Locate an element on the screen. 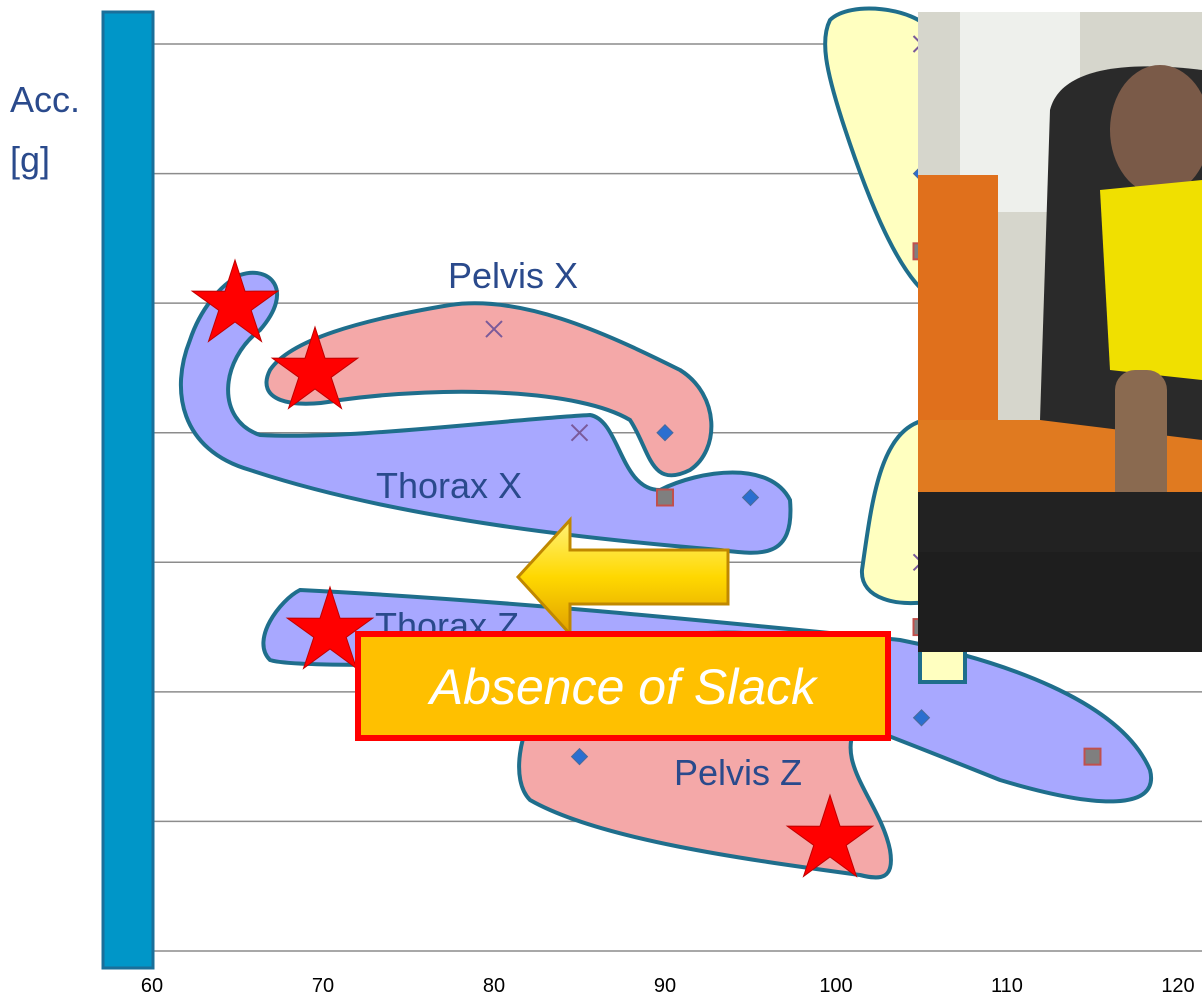 The height and width of the screenshot is (1002, 1202). x-tick-label: 120 is located at coordinates (1177, 986).